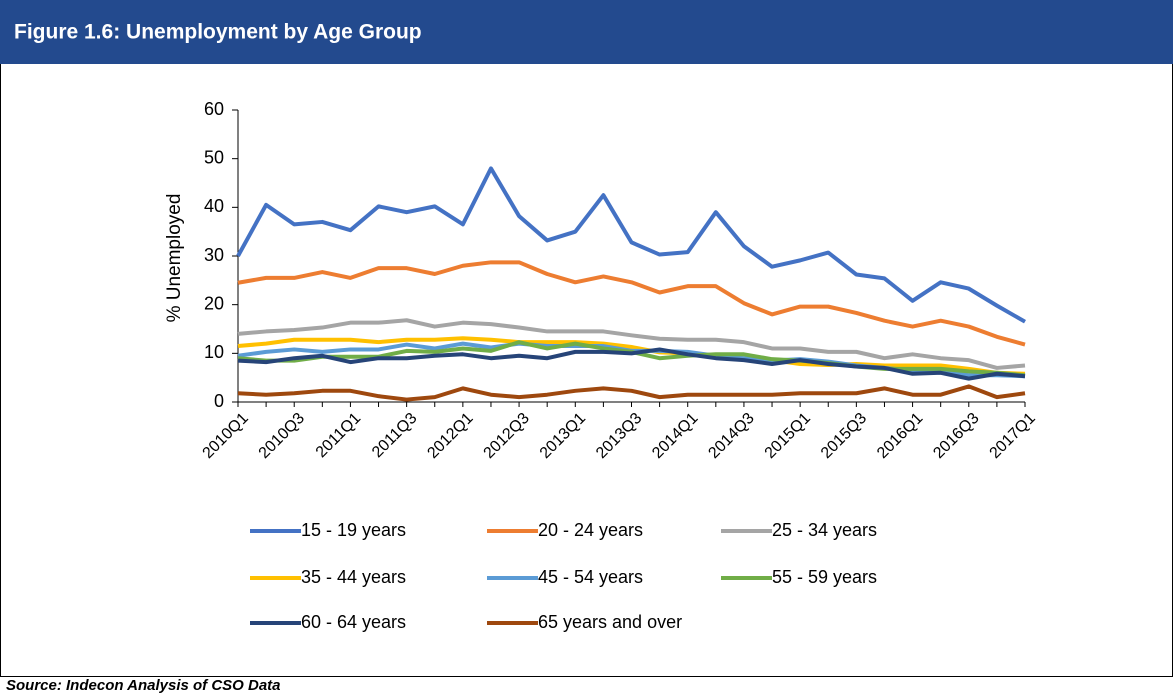  I want to click on legend-label: 65 years and over, so click(610, 622).